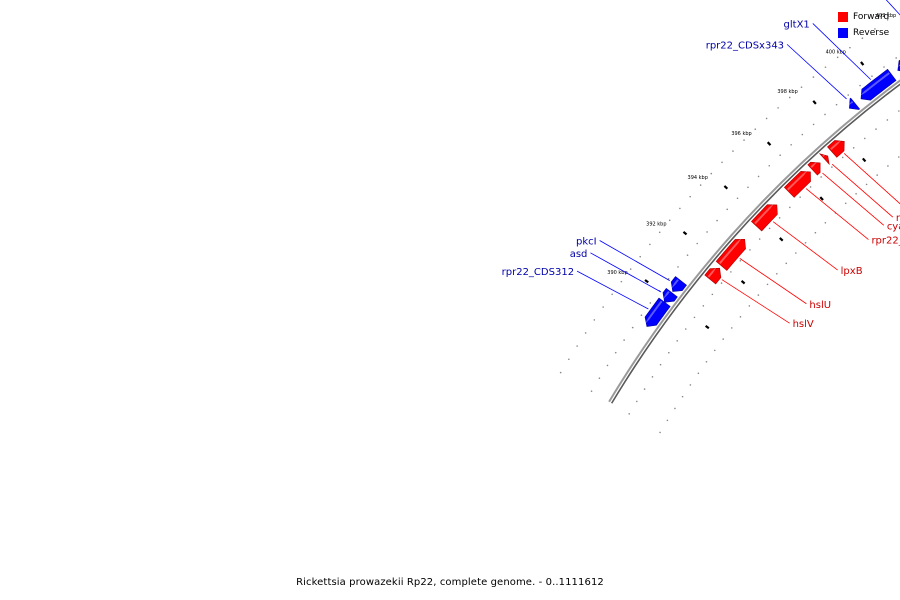  What do you see at coordinates (678, 284) in the screenshot?
I see `gene-pkci` at bounding box center [678, 284].